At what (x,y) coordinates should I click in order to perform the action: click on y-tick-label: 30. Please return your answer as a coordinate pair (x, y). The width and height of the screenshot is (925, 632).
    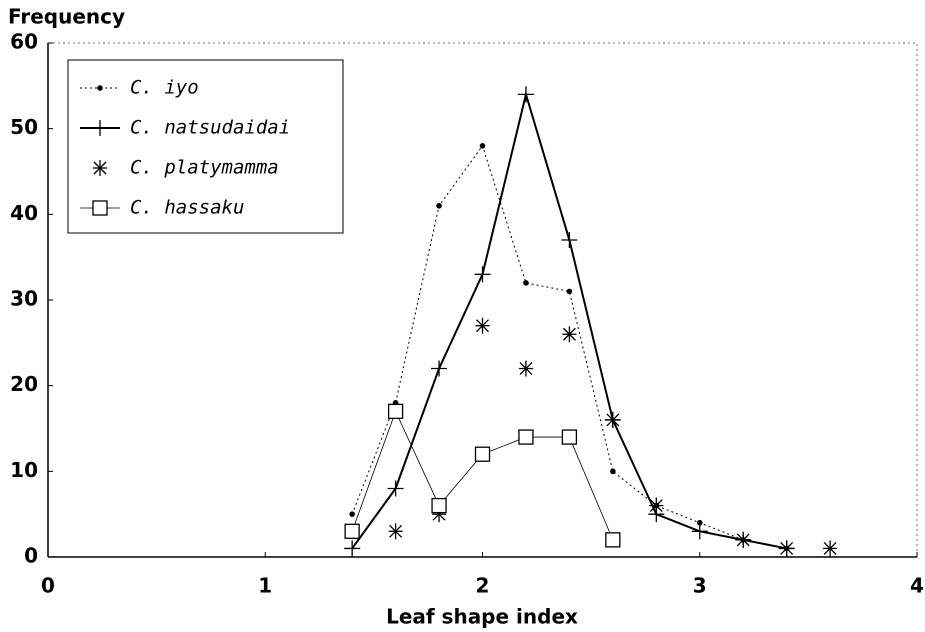
    Looking at the image, I should click on (24, 299).